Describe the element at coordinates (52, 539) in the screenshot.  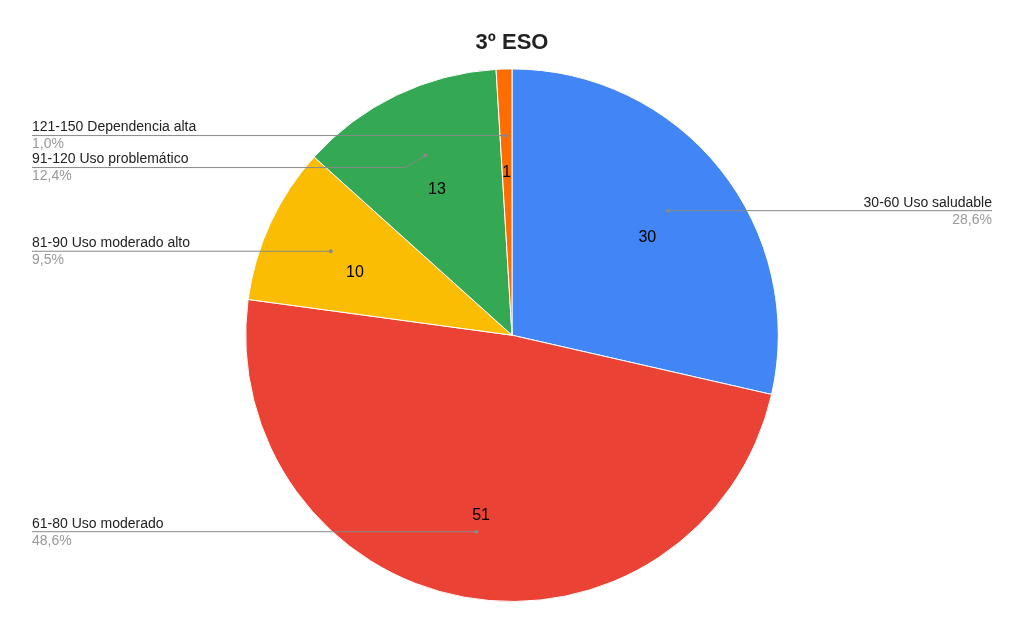
I see `text: 48,6%` at that location.